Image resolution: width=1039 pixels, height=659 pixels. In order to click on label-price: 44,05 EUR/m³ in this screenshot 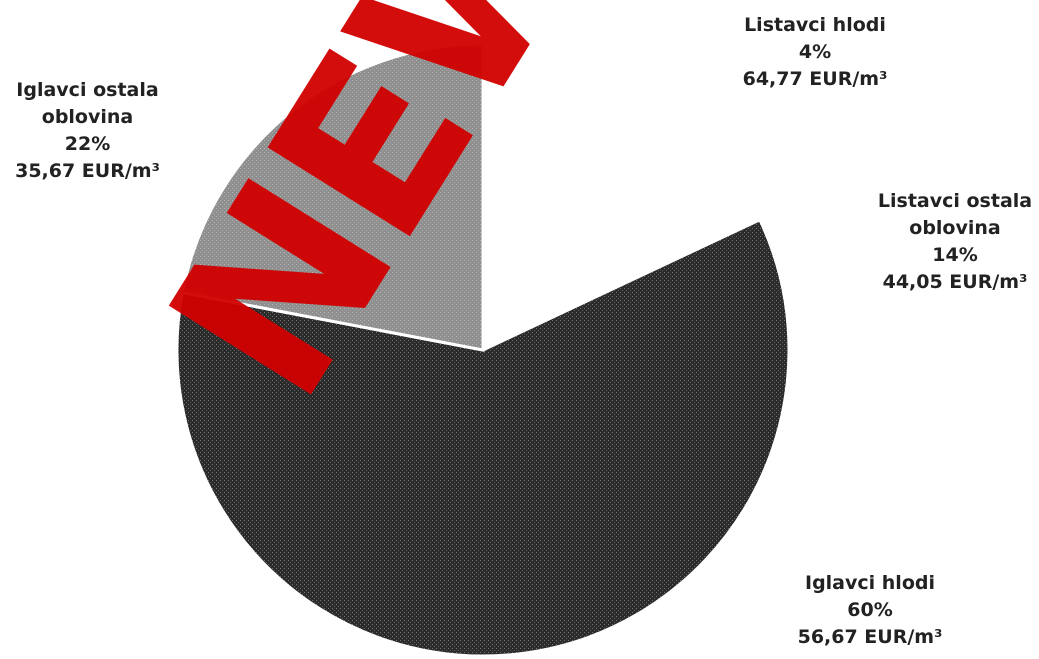, I will do `click(955, 282)`.